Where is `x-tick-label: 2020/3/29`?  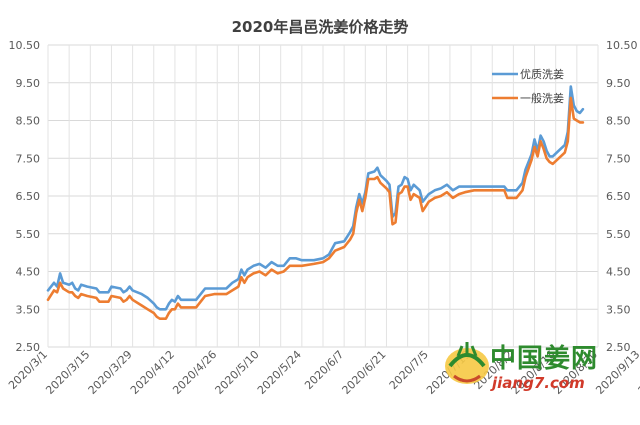
x-tick-label: 2020/3/29 is located at coordinates (110, 372).